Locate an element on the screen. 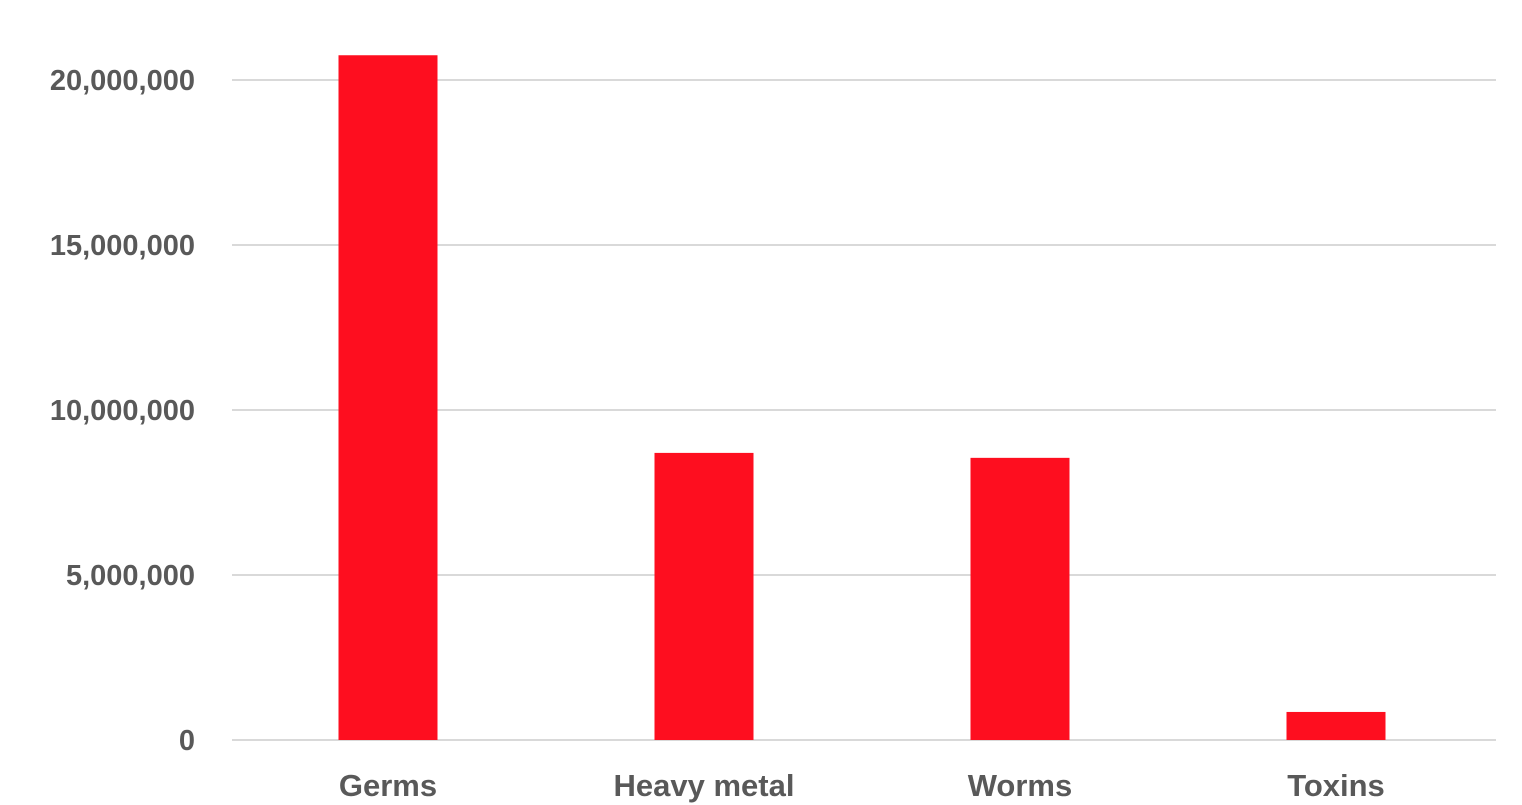 The image size is (1522, 805). y-axis-tick-labels: 0 5,000,000 10,000,000 15,000,000 20,000,000 is located at coordinates (122, 411).